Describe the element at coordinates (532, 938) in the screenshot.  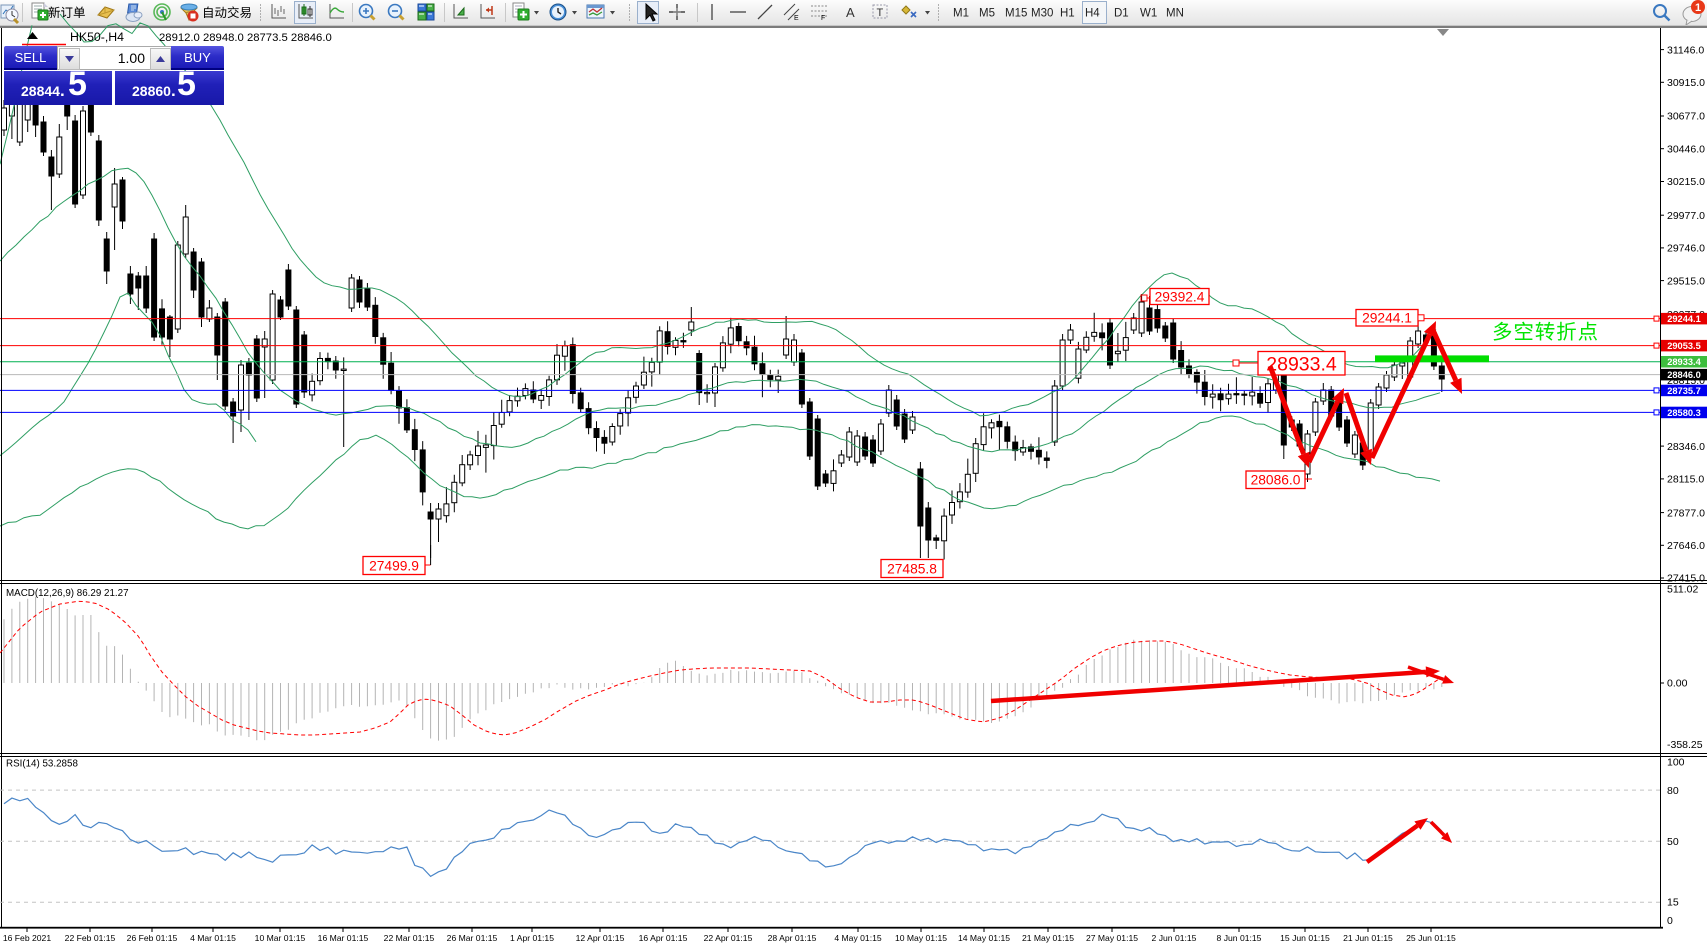
I see `svg-text: 1 Apr 01:15` at that location.